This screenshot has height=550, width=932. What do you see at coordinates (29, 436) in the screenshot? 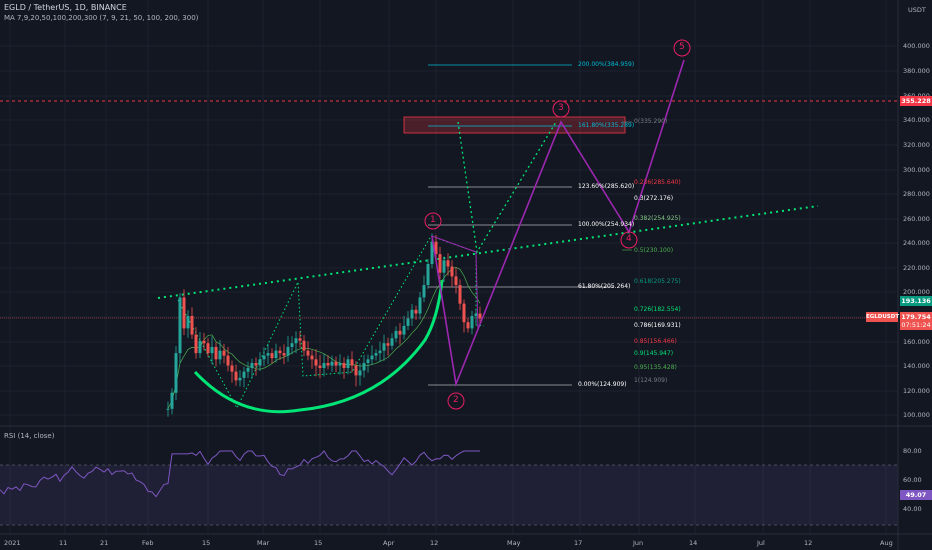
I see `rsi-indicator-label: RSI (14, close)` at bounding box center [29, 436].